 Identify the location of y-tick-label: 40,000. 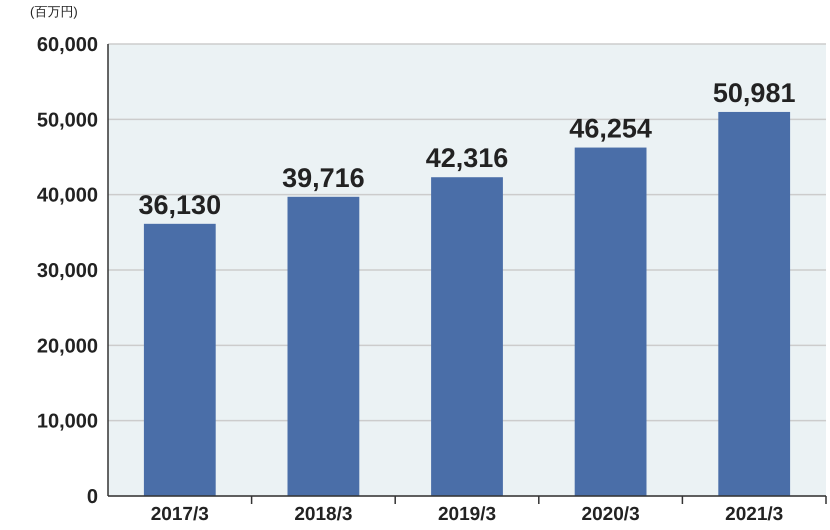
(67, 195).